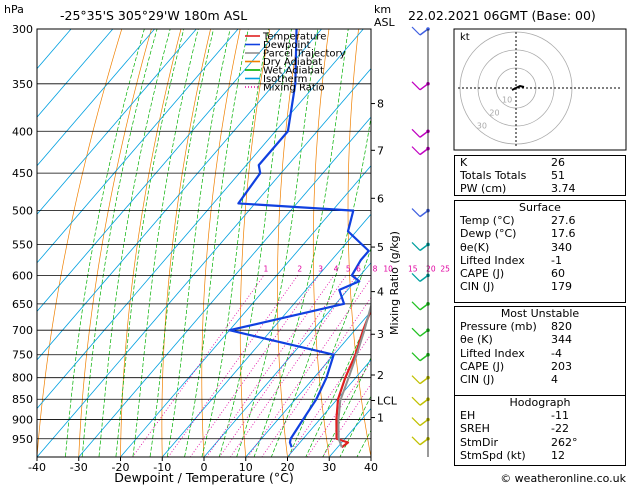  What do you see at coordinates (560, 416) in the screenshot?
I see `hodo-value: -11` at bounding box center [560, 416].